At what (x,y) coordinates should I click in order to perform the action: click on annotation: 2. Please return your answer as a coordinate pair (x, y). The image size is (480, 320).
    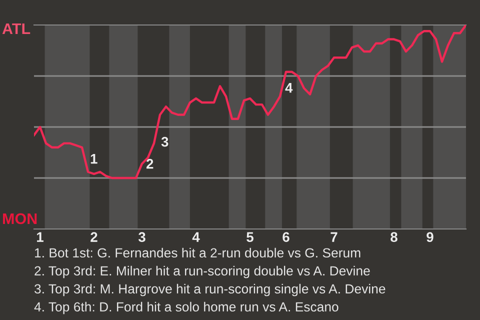
    Looking at the image, I should click on (150, 163).